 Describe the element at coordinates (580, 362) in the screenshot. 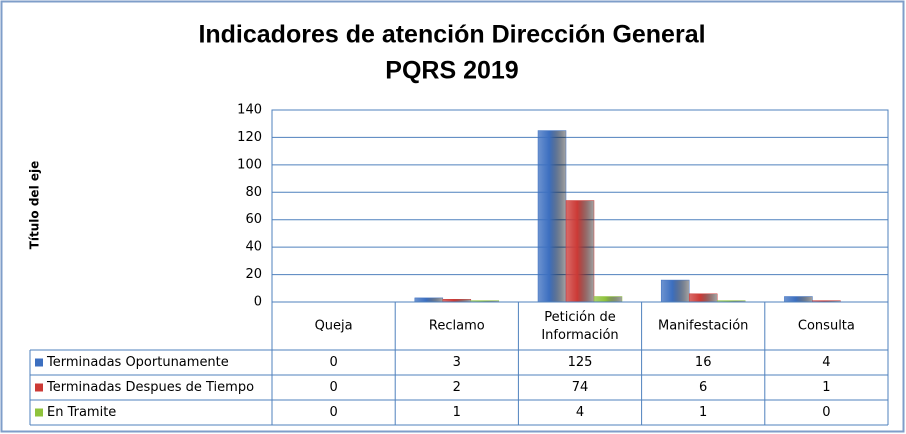

I see `table-value: 125` at that location.